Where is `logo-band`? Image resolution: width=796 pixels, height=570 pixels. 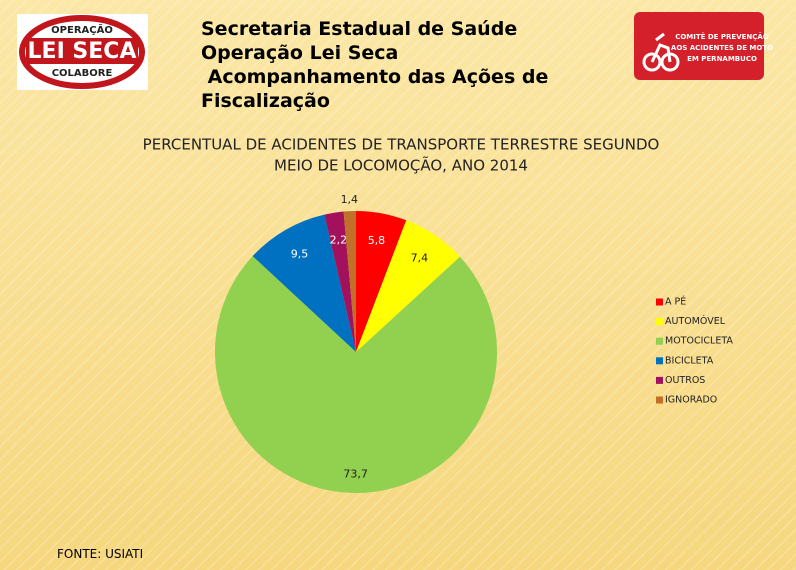 logo-band is located at coordinates (82, 51).